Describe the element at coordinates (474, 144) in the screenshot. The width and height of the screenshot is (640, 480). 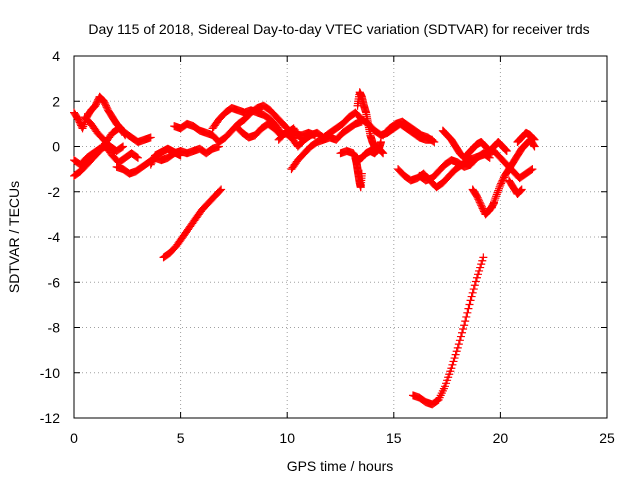
I see `series-track-r` at that location.